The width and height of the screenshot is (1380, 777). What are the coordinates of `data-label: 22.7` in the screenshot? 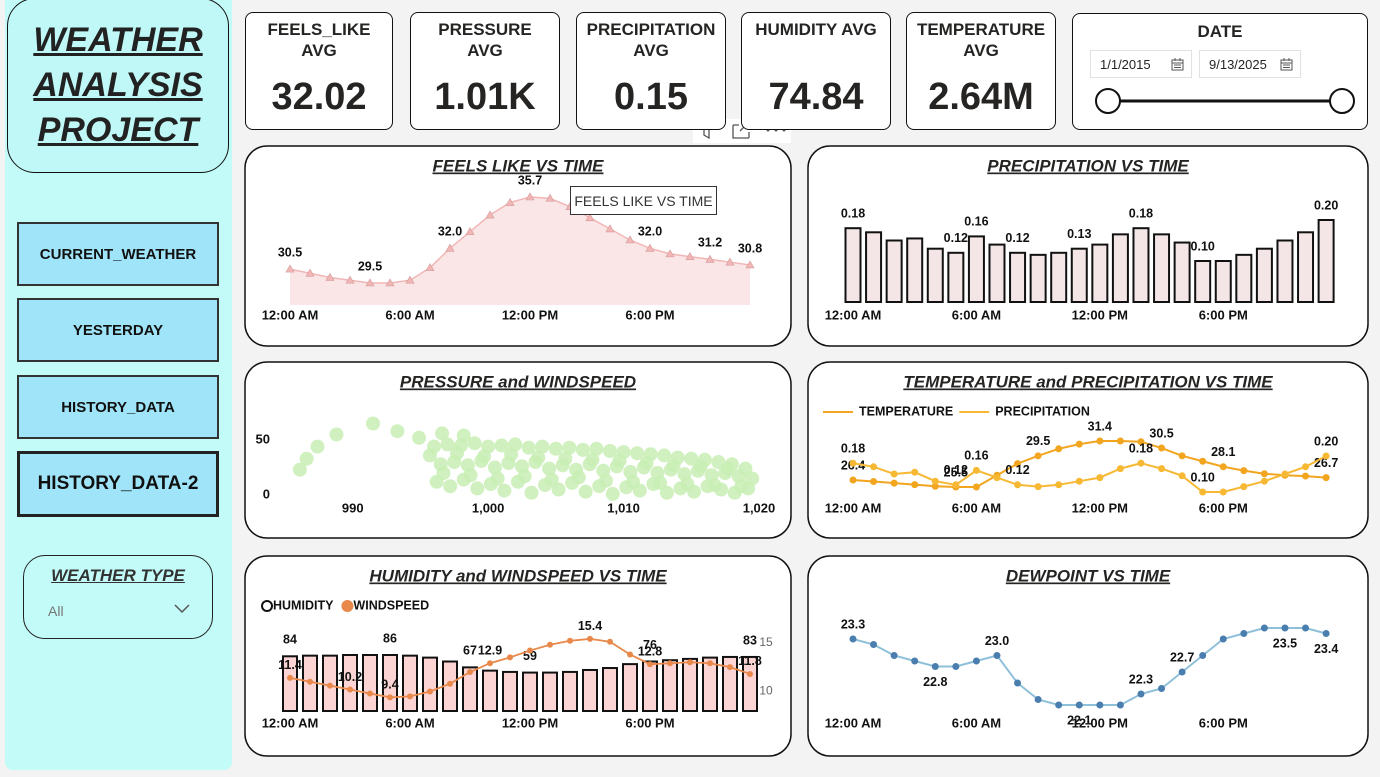 It's located at (1182, 657).